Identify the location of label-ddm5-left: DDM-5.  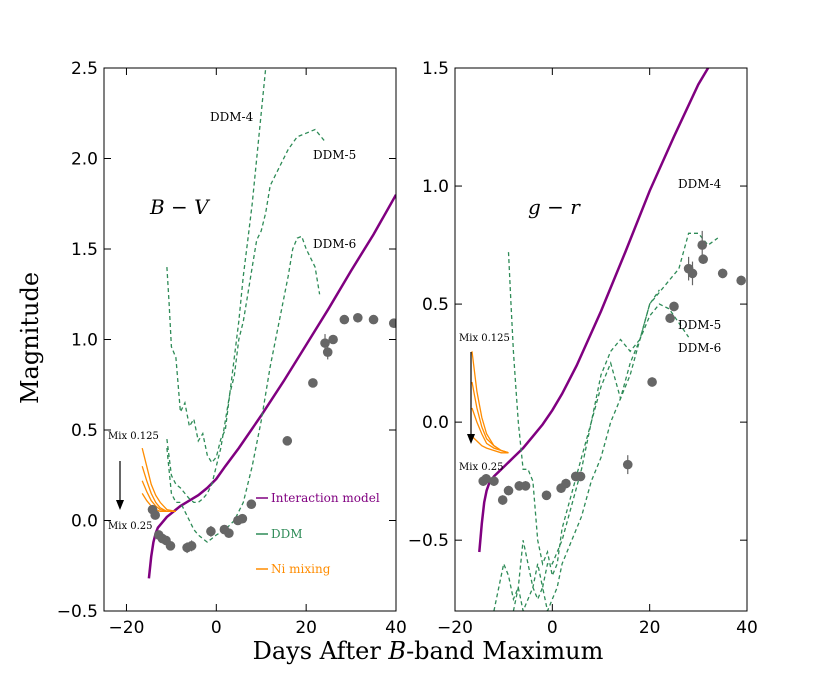
(334, 155).